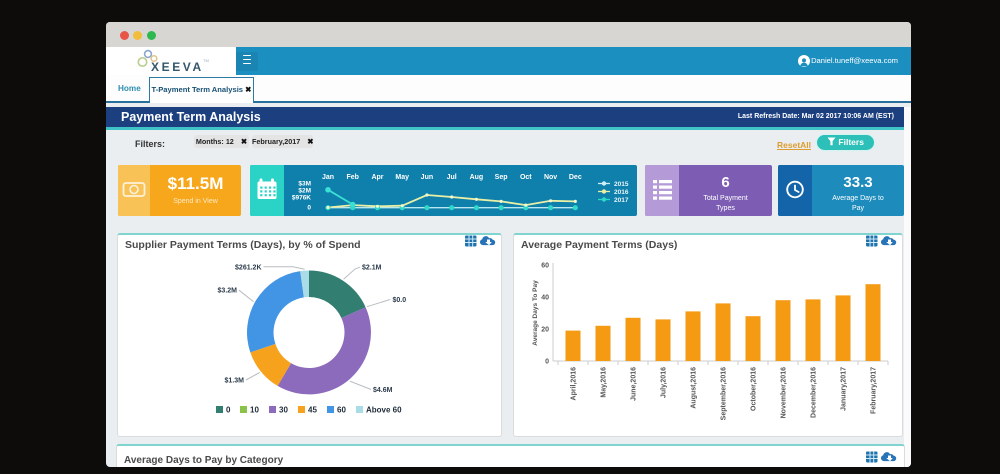  What do you see at coordinates (694, 388) in the screenshot?
I see `svg-text: August,2016` at bounding box center [694, 388].